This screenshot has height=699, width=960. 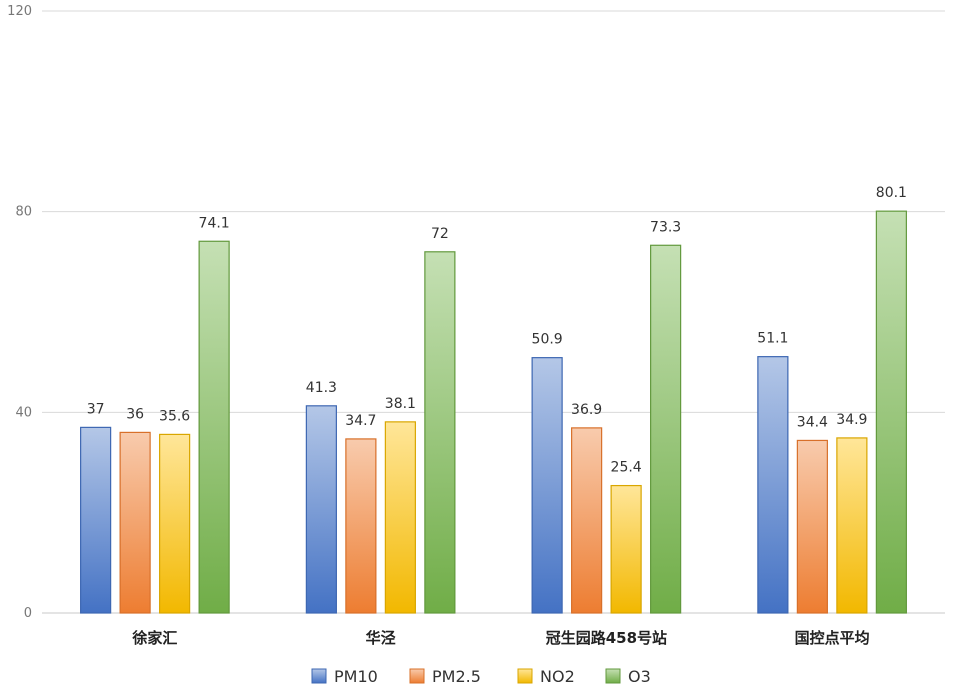 I want to click on y-tick-label: 40, so click(x=23, y=412).